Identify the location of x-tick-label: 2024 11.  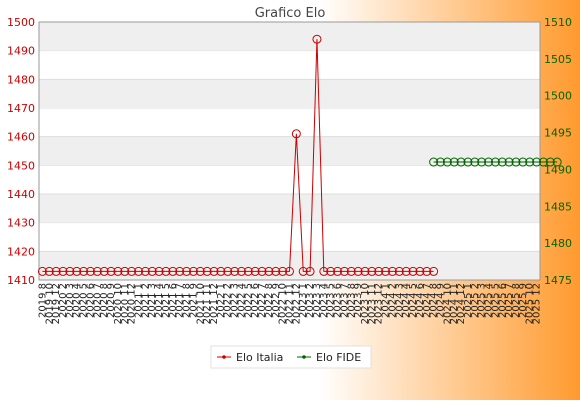
(454, 303).